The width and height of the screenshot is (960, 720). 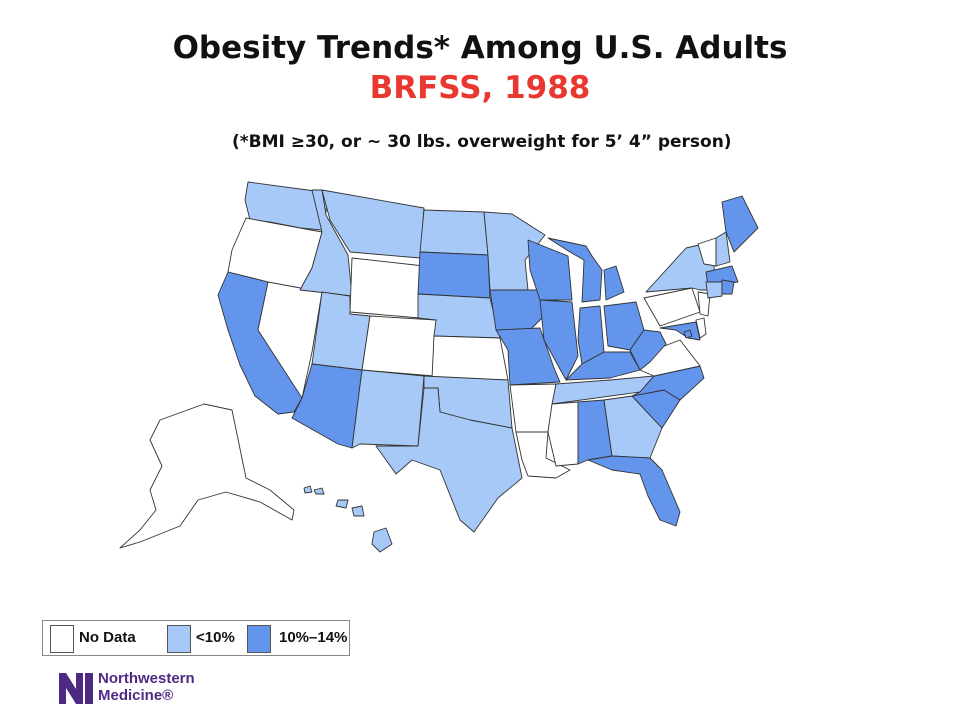 I want to click on state-MI, so click(x=586, y=270).